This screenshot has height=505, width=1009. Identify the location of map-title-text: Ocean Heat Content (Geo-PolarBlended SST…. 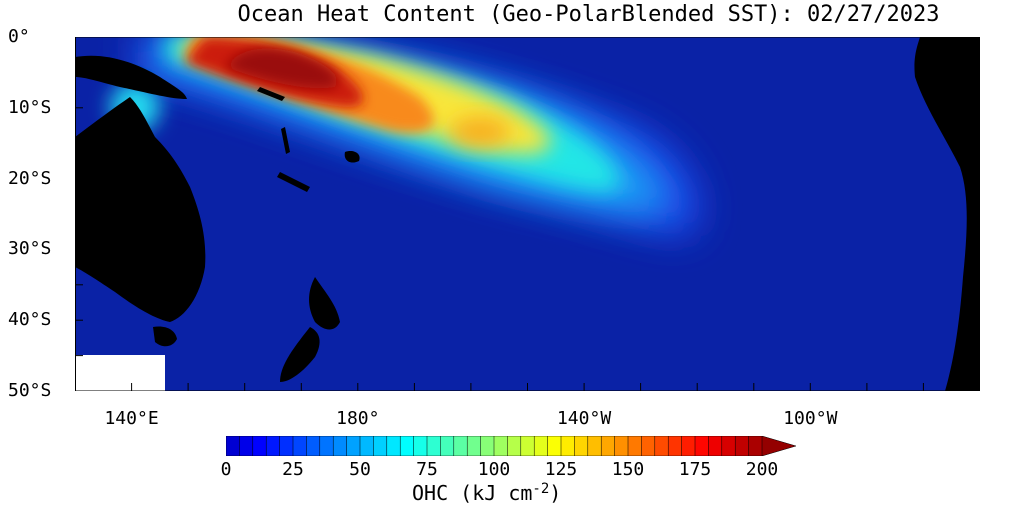
(588, 14).